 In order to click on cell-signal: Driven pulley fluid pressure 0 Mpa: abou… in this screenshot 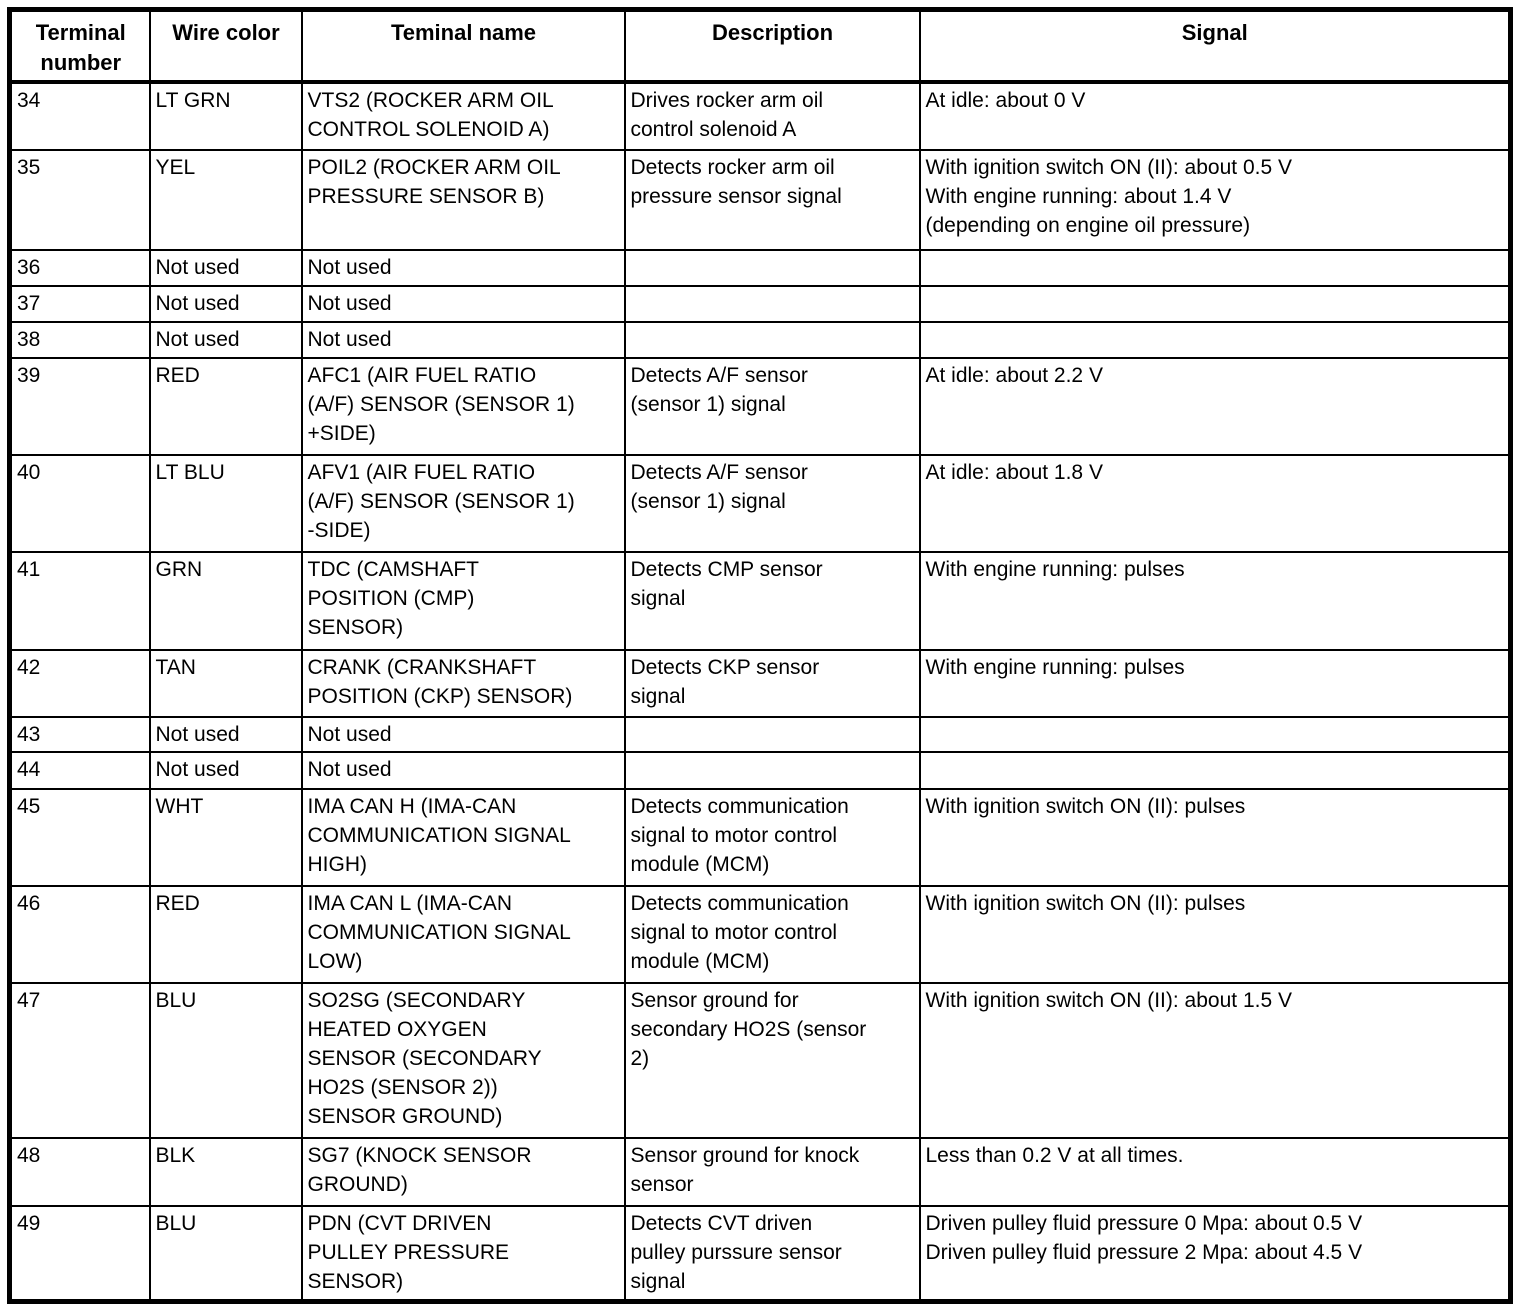, I will do `click(1215, 1253)`.